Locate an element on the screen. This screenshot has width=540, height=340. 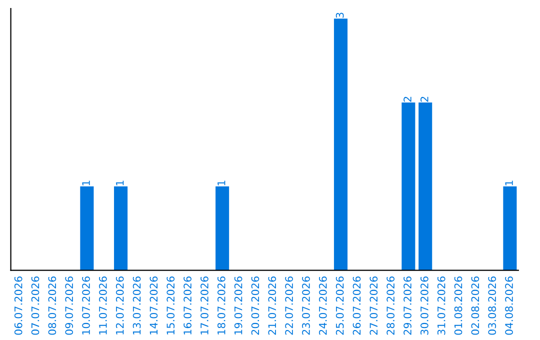
x-tick-label: 16.07.2026 is located at coordinates (188, 305).